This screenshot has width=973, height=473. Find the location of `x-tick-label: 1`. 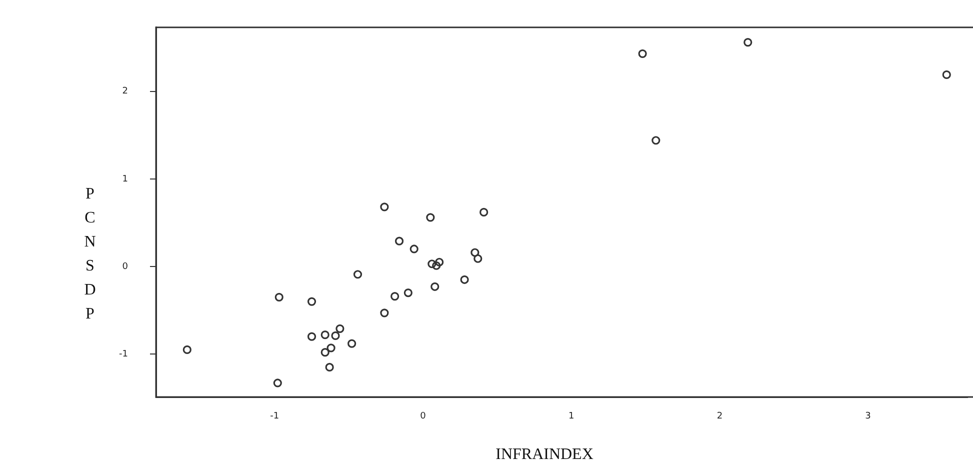

x-tick-label: 1 is located at coordinates (571, 417).